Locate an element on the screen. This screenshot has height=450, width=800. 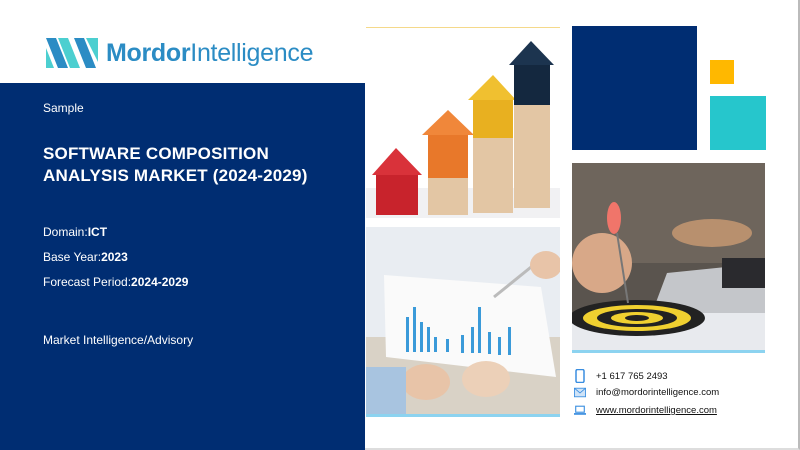
website-link: www.mordorintelligence.com is located at coordinates (656, 410).